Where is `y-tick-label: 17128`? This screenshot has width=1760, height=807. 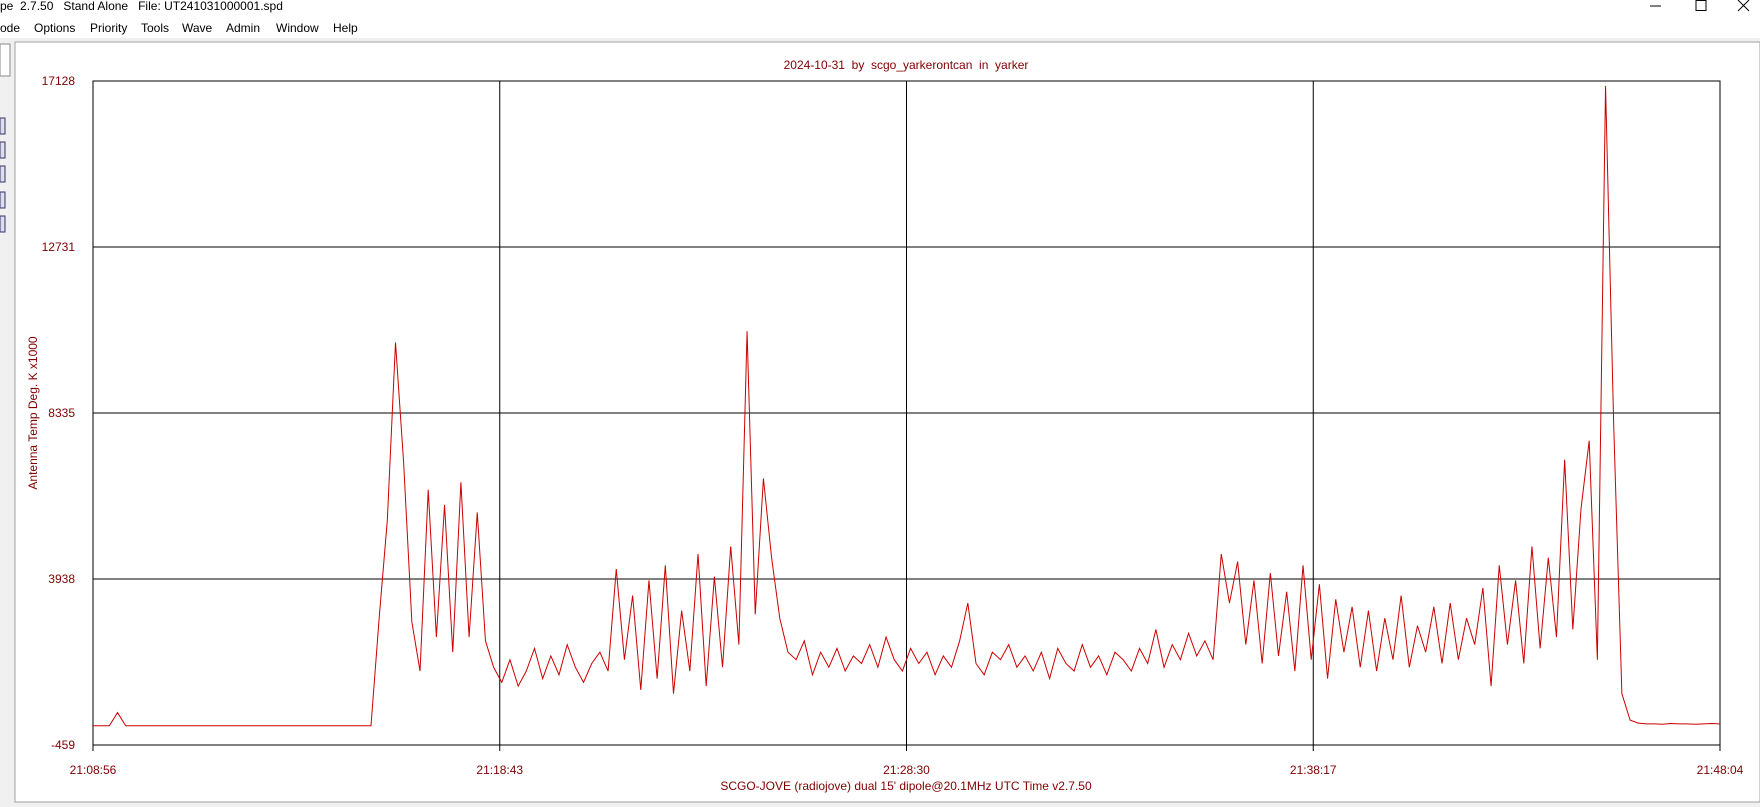
y-tick-label: 17128 is located at coordinates (59, 81).